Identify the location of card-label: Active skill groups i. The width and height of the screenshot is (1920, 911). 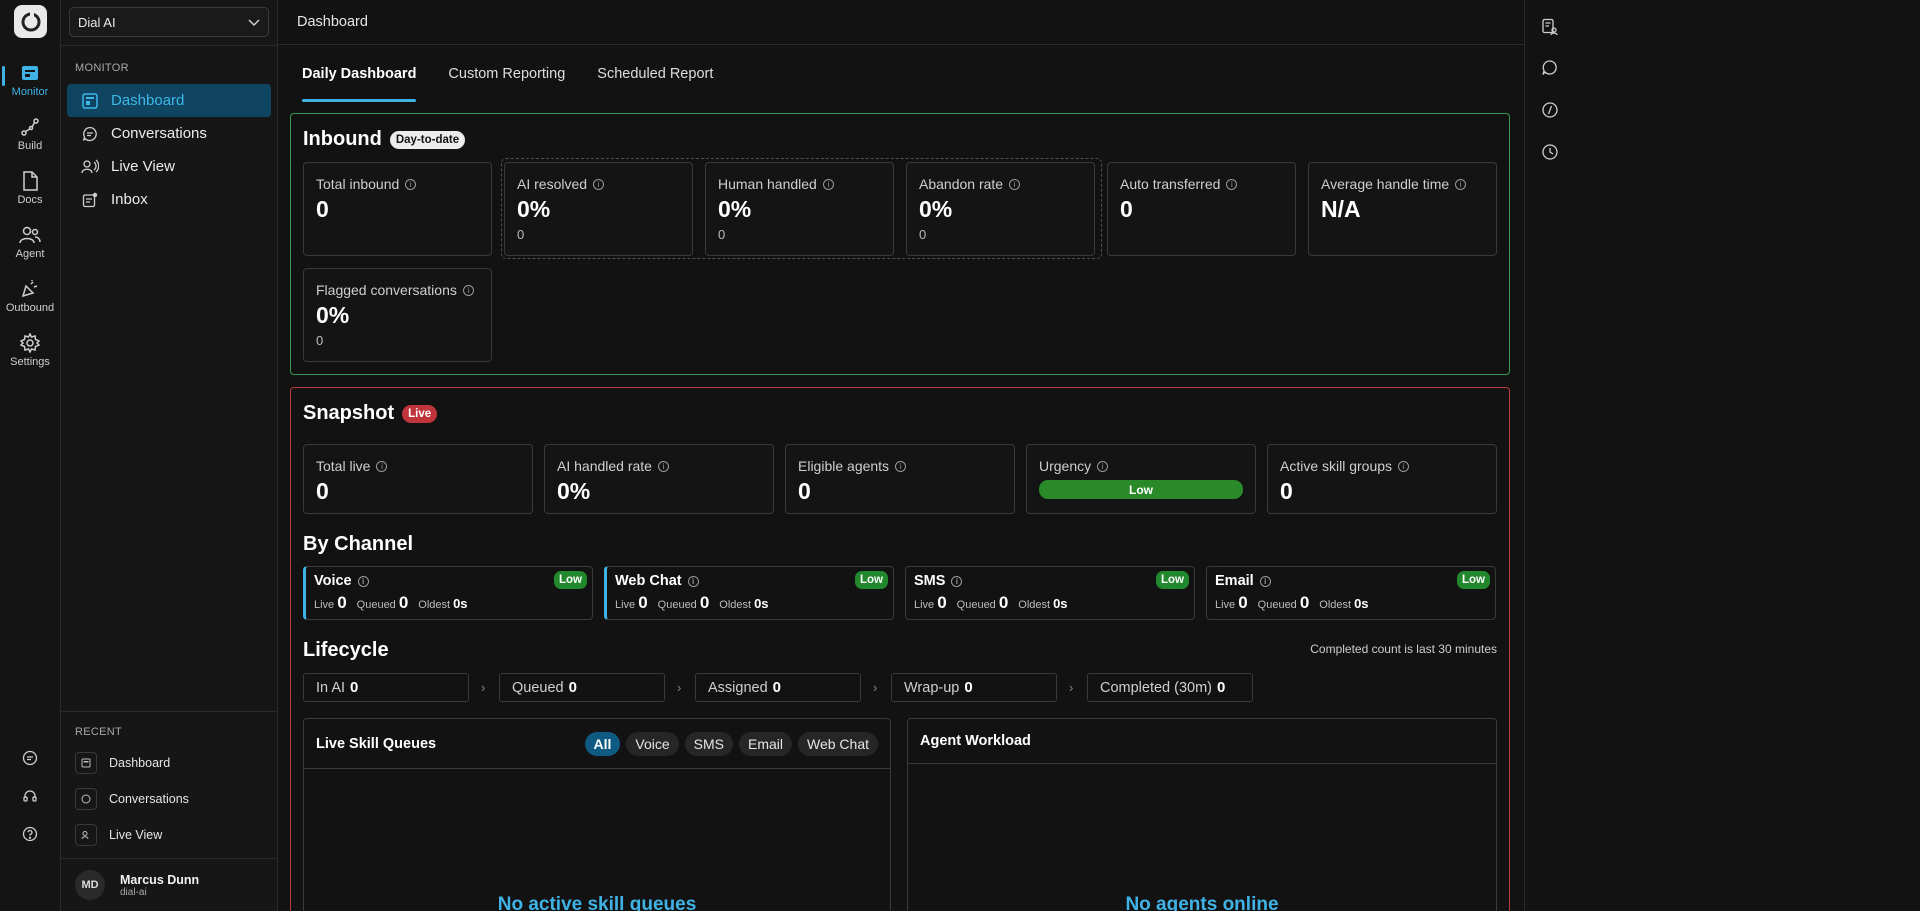
(1382, 466).